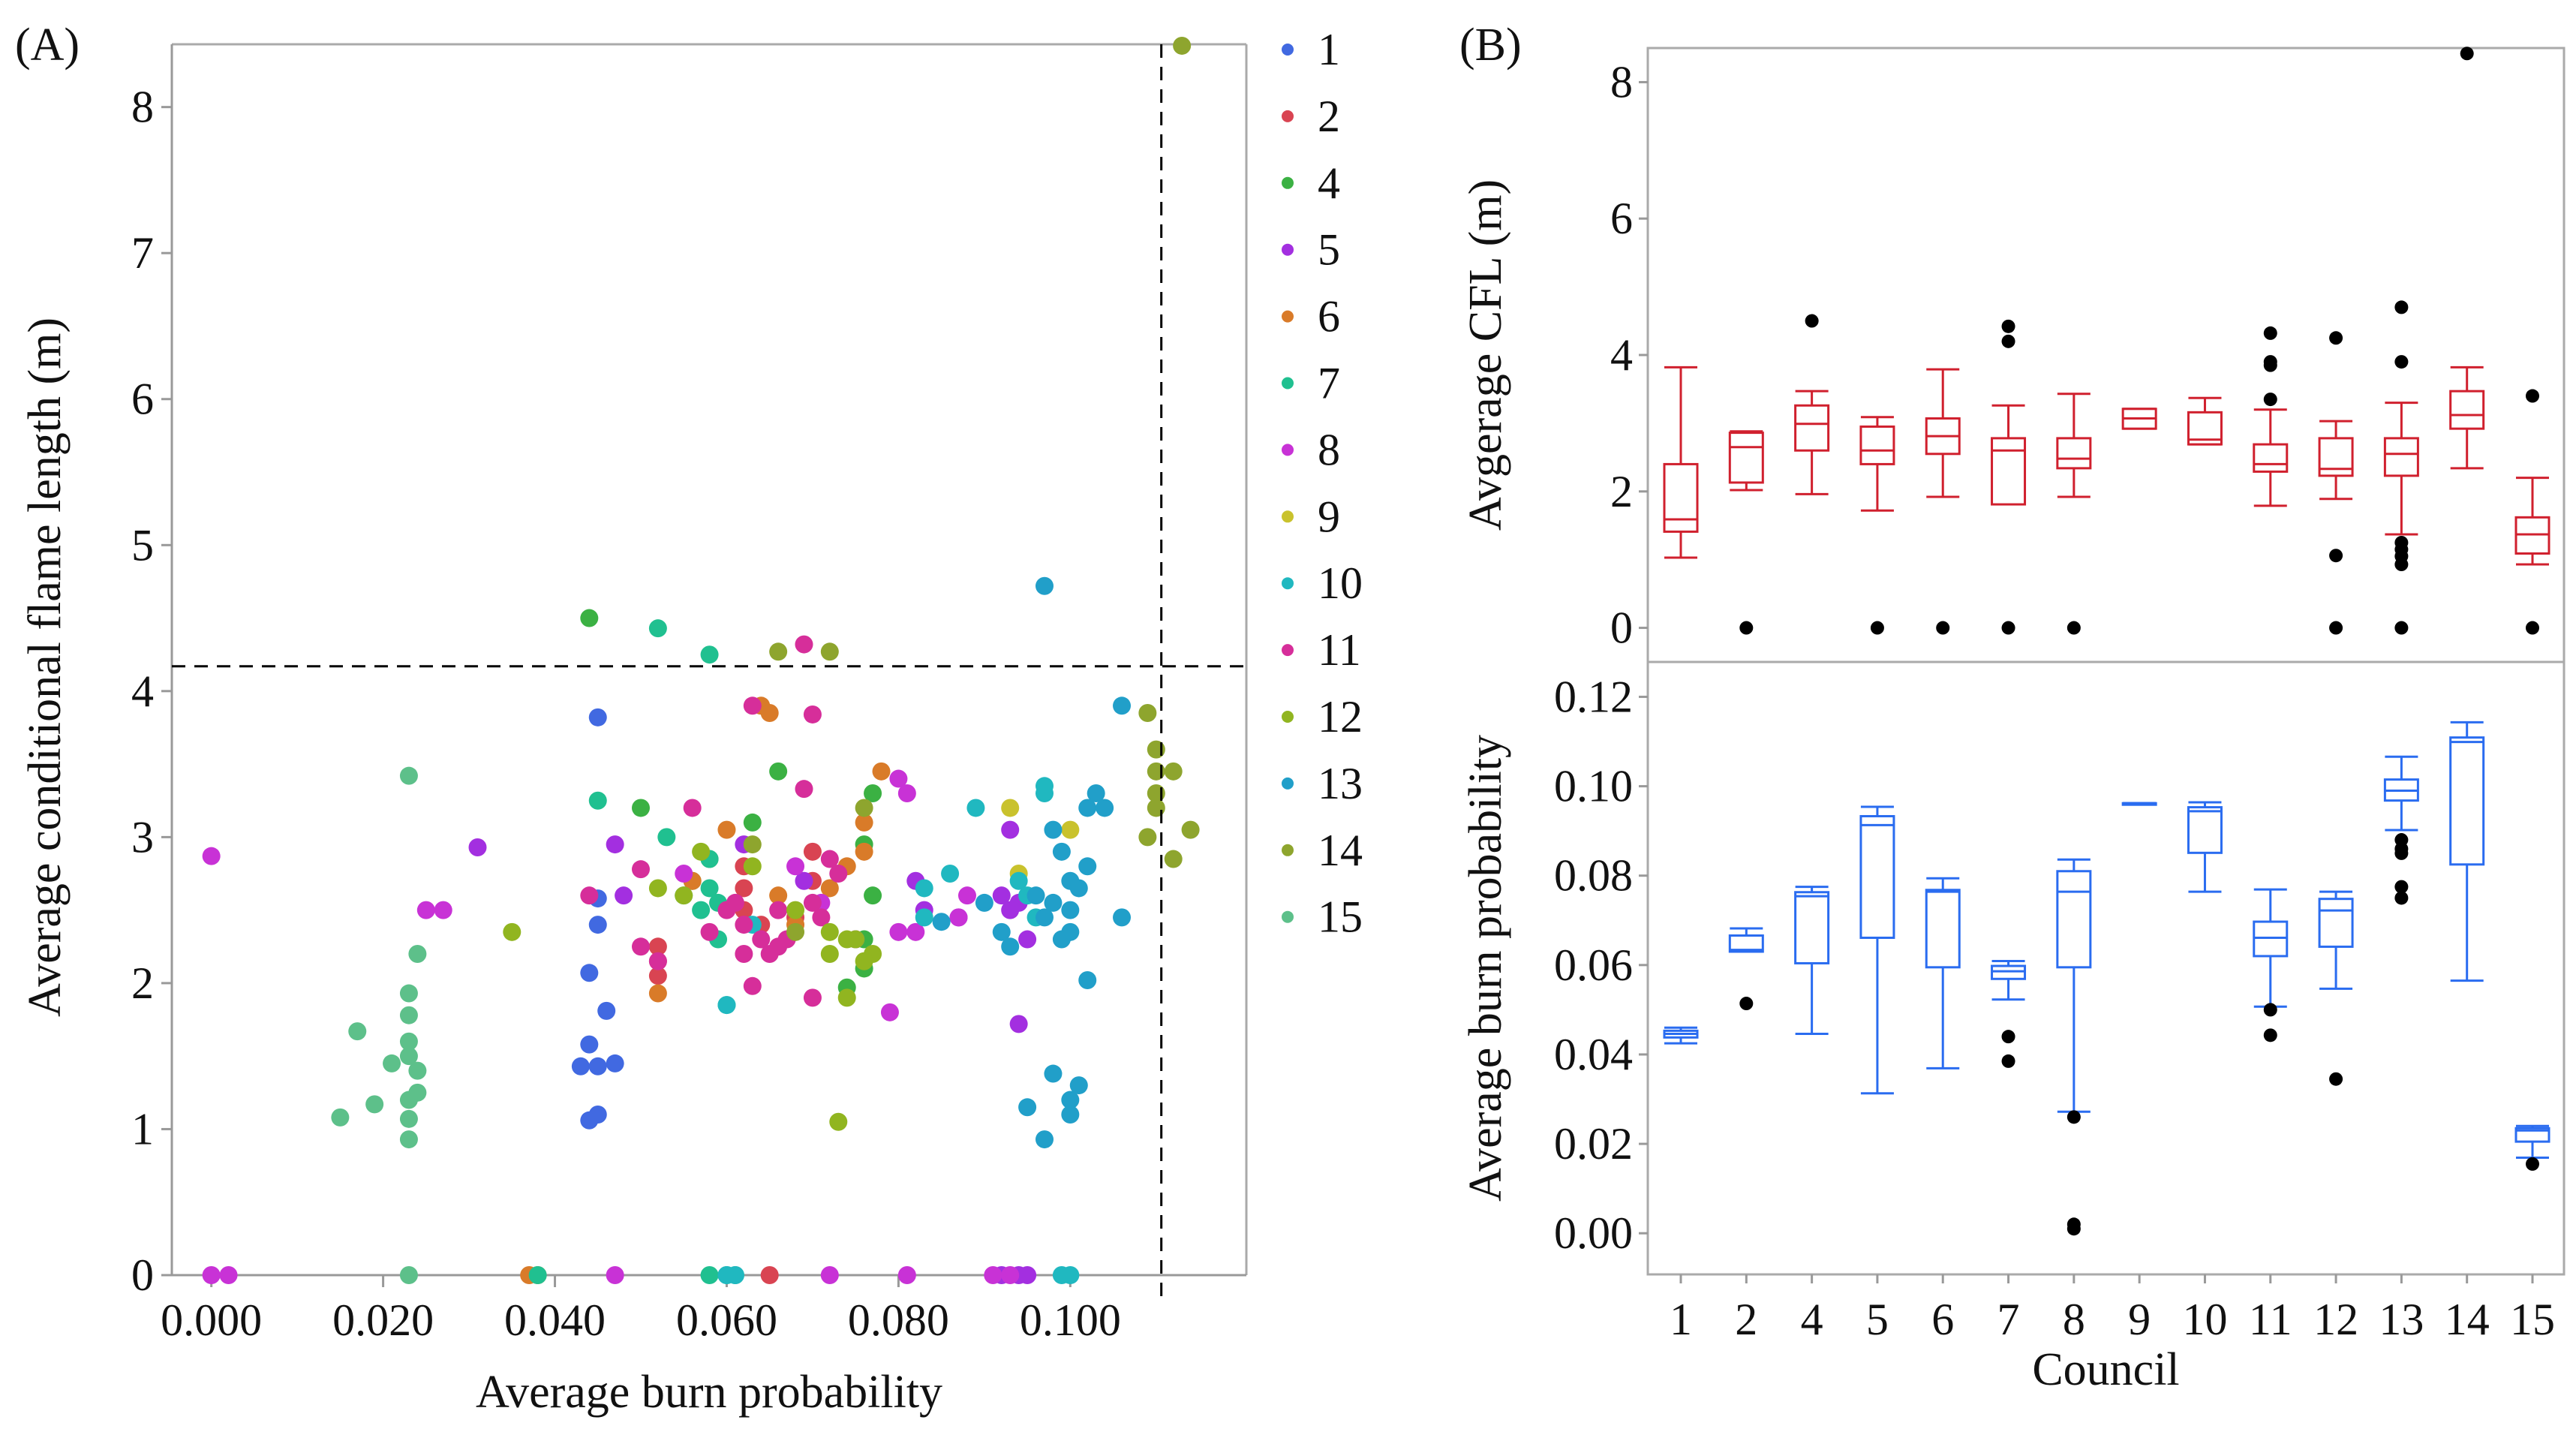 Image resolution: width=2576 pixels, height=1432 pixels. What do you see at coordinates (1329, 183) in the screenshot?
I see `legend-label: 4` at bounding box center [1329, 183].